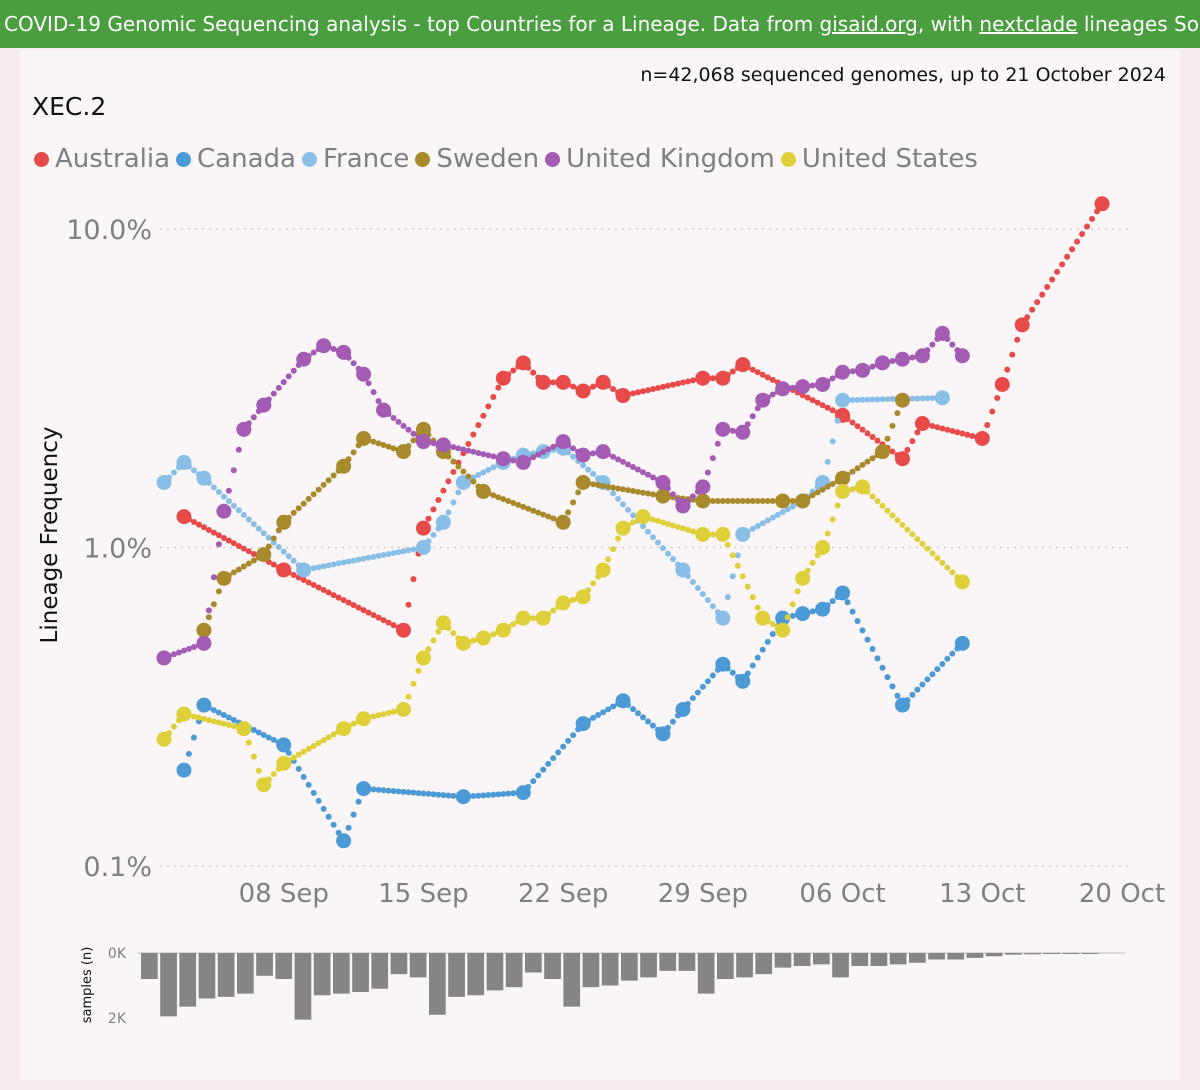  What do you see at coordinates (660, 159) in the screenshot?
I see `legend-item-united-kingdom: United Kingdom` at bounding box center [660, 159].